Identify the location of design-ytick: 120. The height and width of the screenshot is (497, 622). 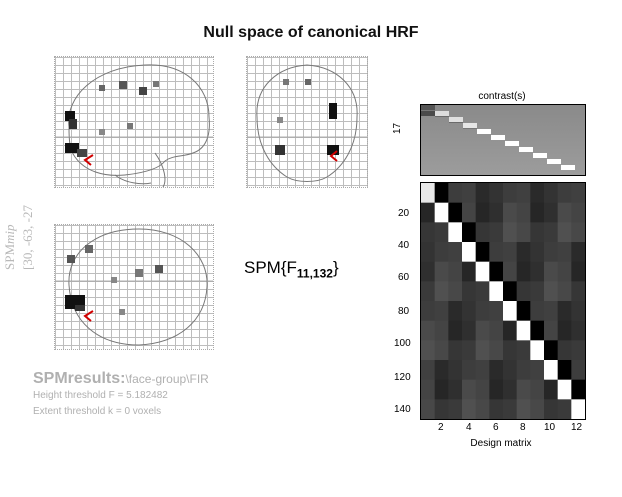
(402, 377).